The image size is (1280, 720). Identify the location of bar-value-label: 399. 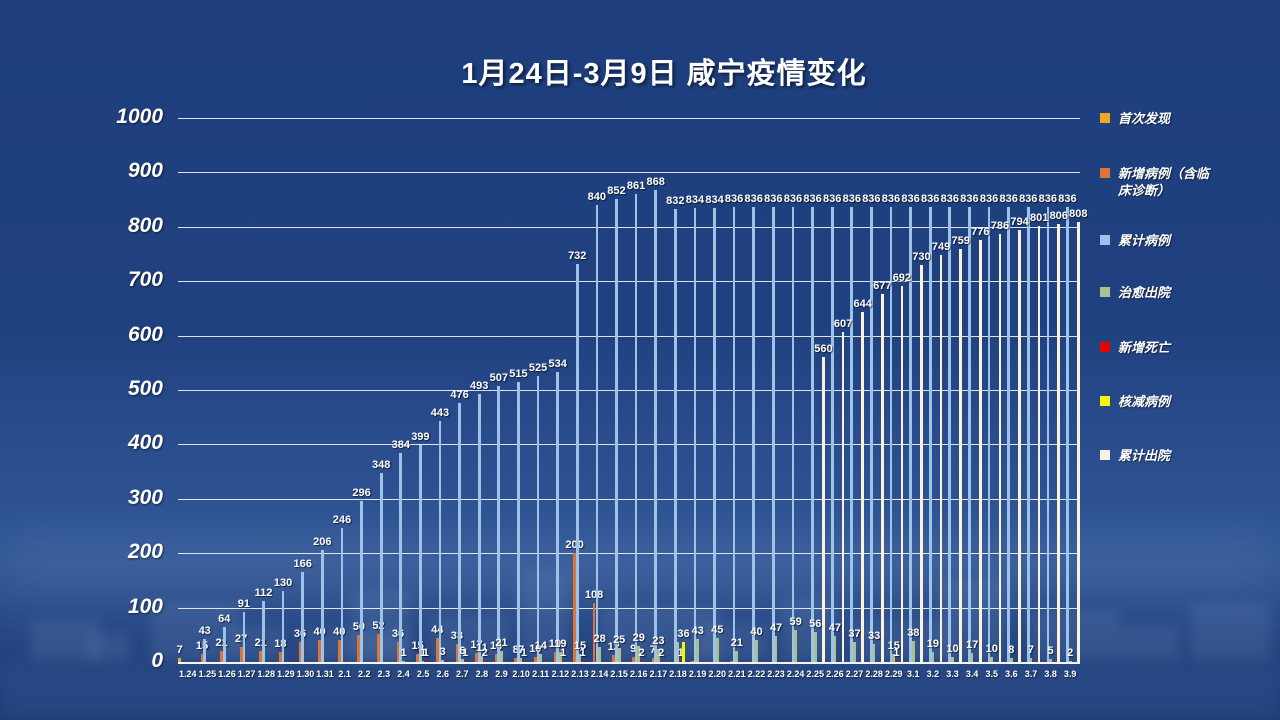
(420, 436).